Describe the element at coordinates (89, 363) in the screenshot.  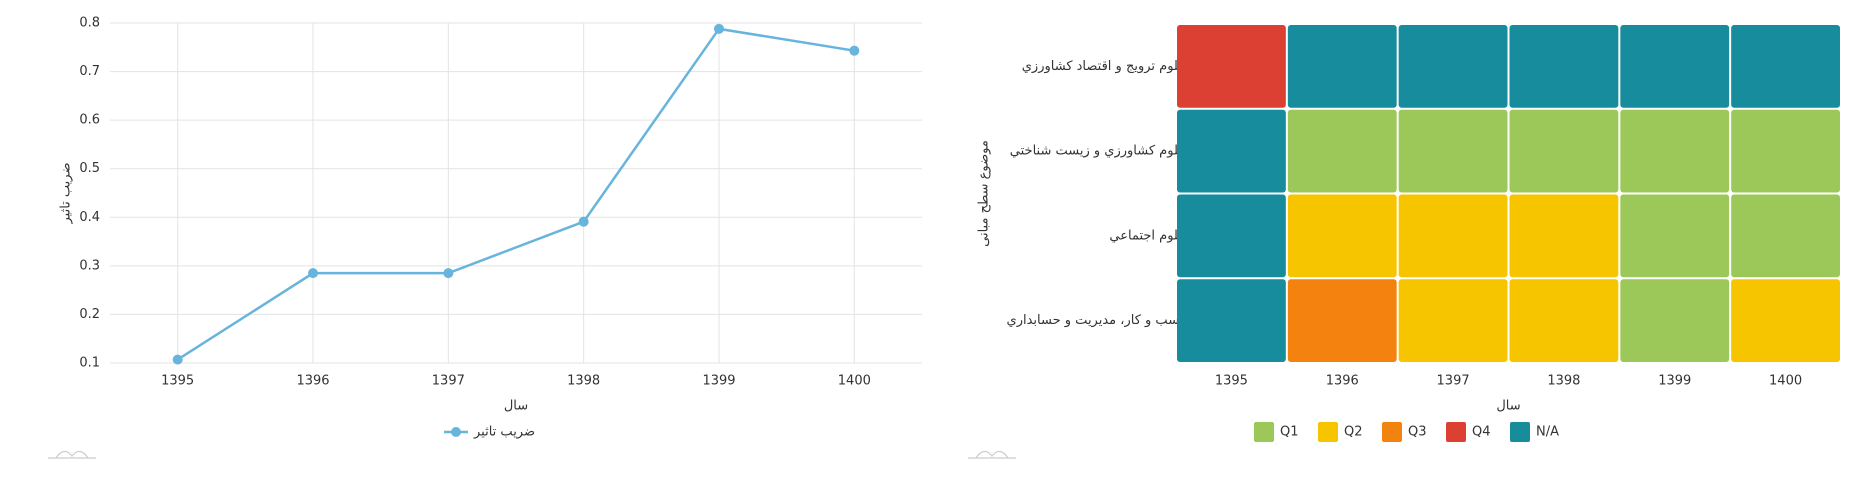
I see `y-tick-label: 0.1` at that location.